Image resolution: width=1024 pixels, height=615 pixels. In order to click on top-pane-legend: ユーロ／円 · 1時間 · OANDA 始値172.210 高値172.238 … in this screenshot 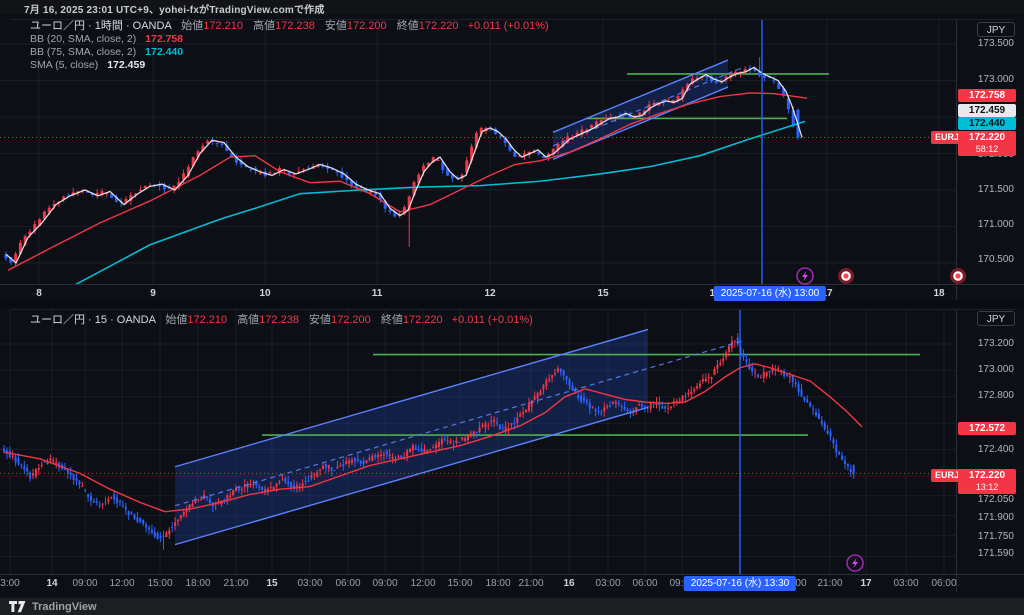, I will do `click(289, 45)`.